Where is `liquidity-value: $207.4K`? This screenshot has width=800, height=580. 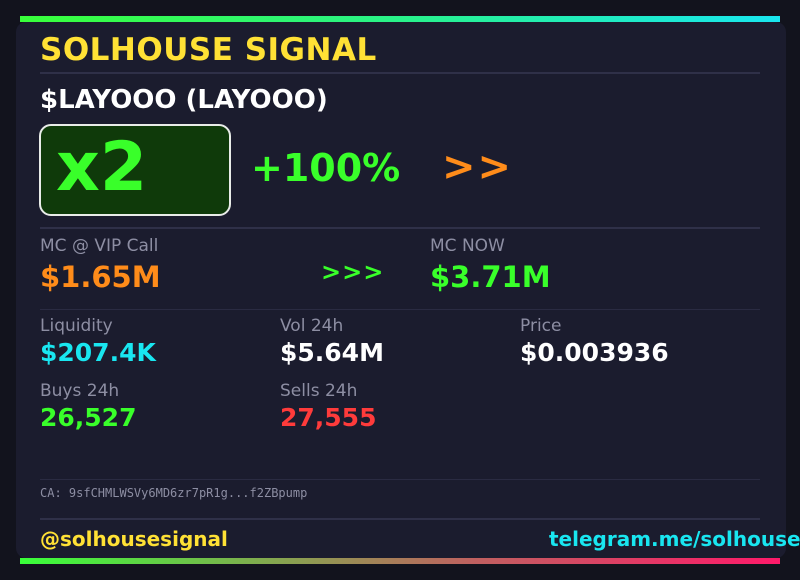
liquidity-value: $207.4K is located at coordinates (98, 352).